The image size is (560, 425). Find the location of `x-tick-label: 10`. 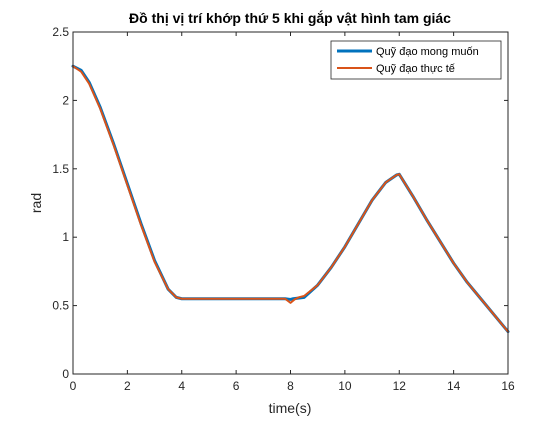

x-tick-label: 10 is located at coordinates (345, 386).